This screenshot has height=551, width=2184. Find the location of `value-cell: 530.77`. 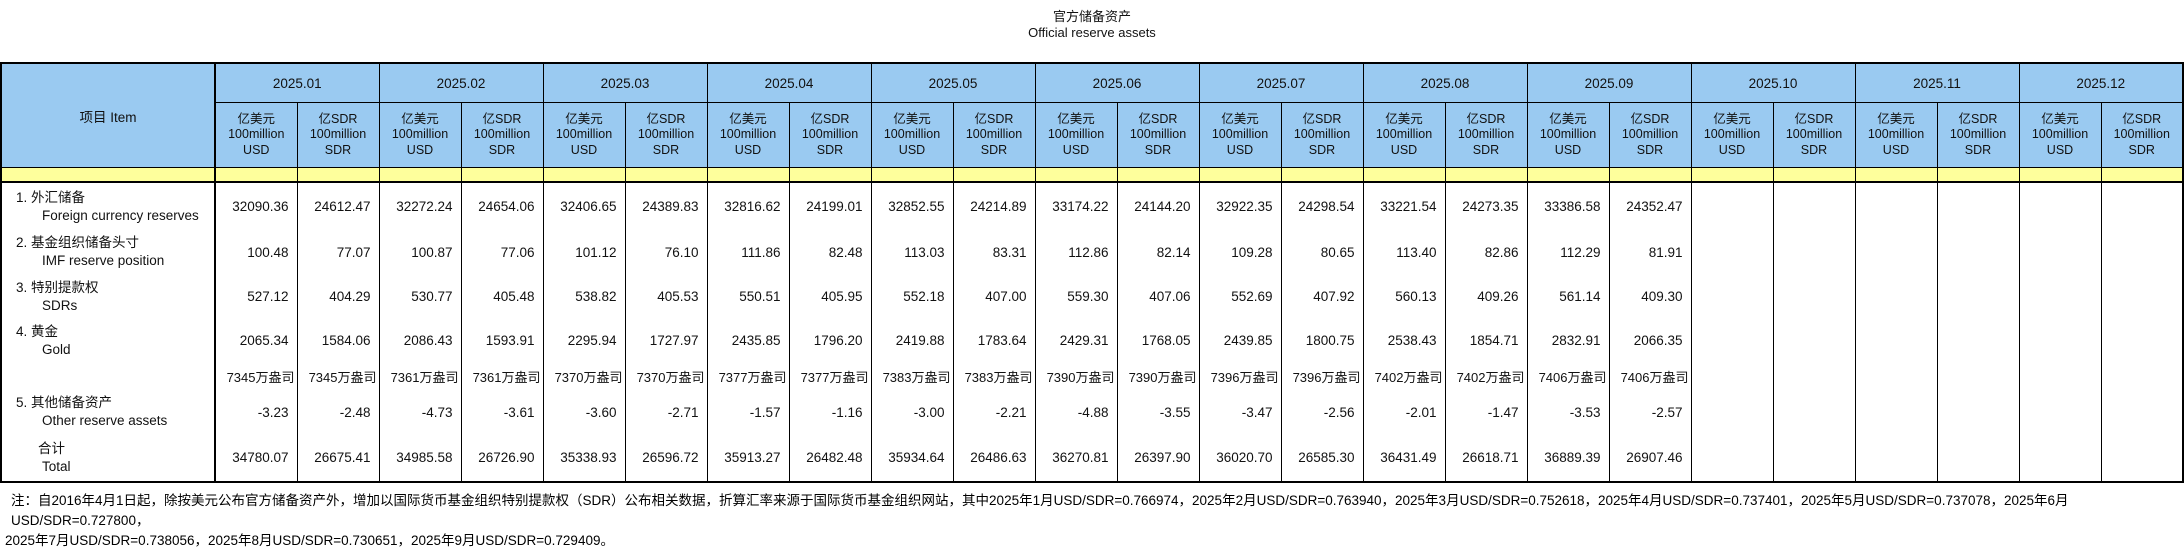

value-cell: 530.77 is located at coordinates (420, 296).